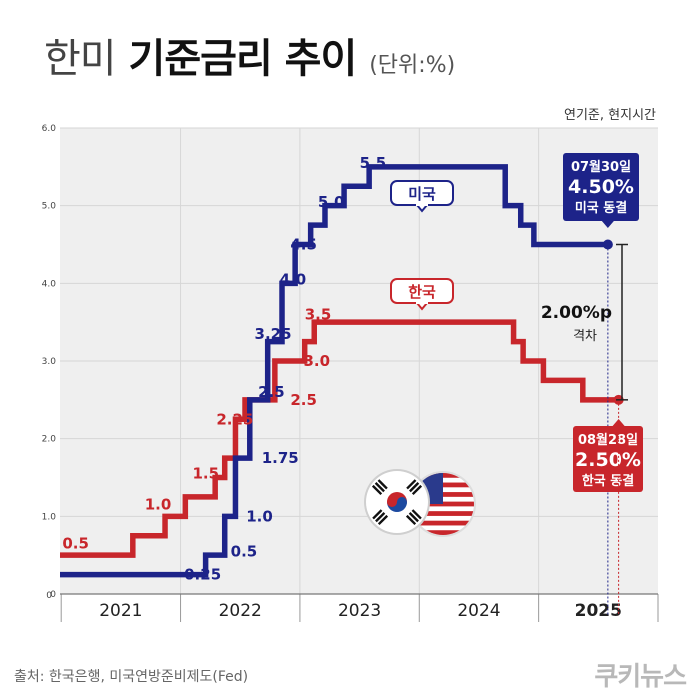 This screenshot has height=700, width=700. Describe the element at coordinates (618, 422) in the screenshot. I see `callout-arrow-kr` at that location.